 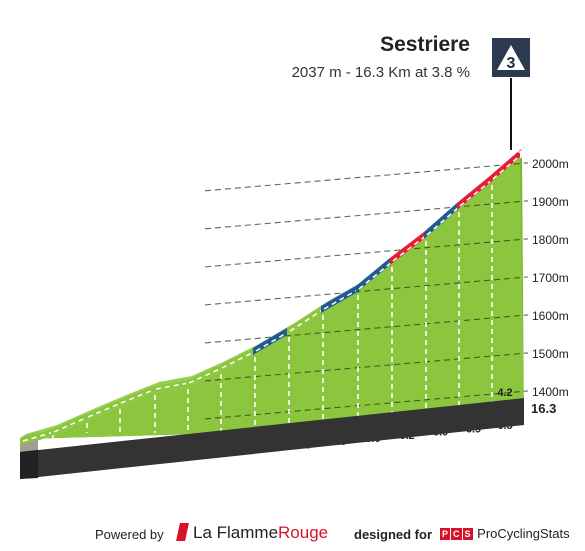 What do you see at coordinates (550, 354) in the screenshot?
I see `elevation-tick-label: 1500m` at bounding box center [550, 354].